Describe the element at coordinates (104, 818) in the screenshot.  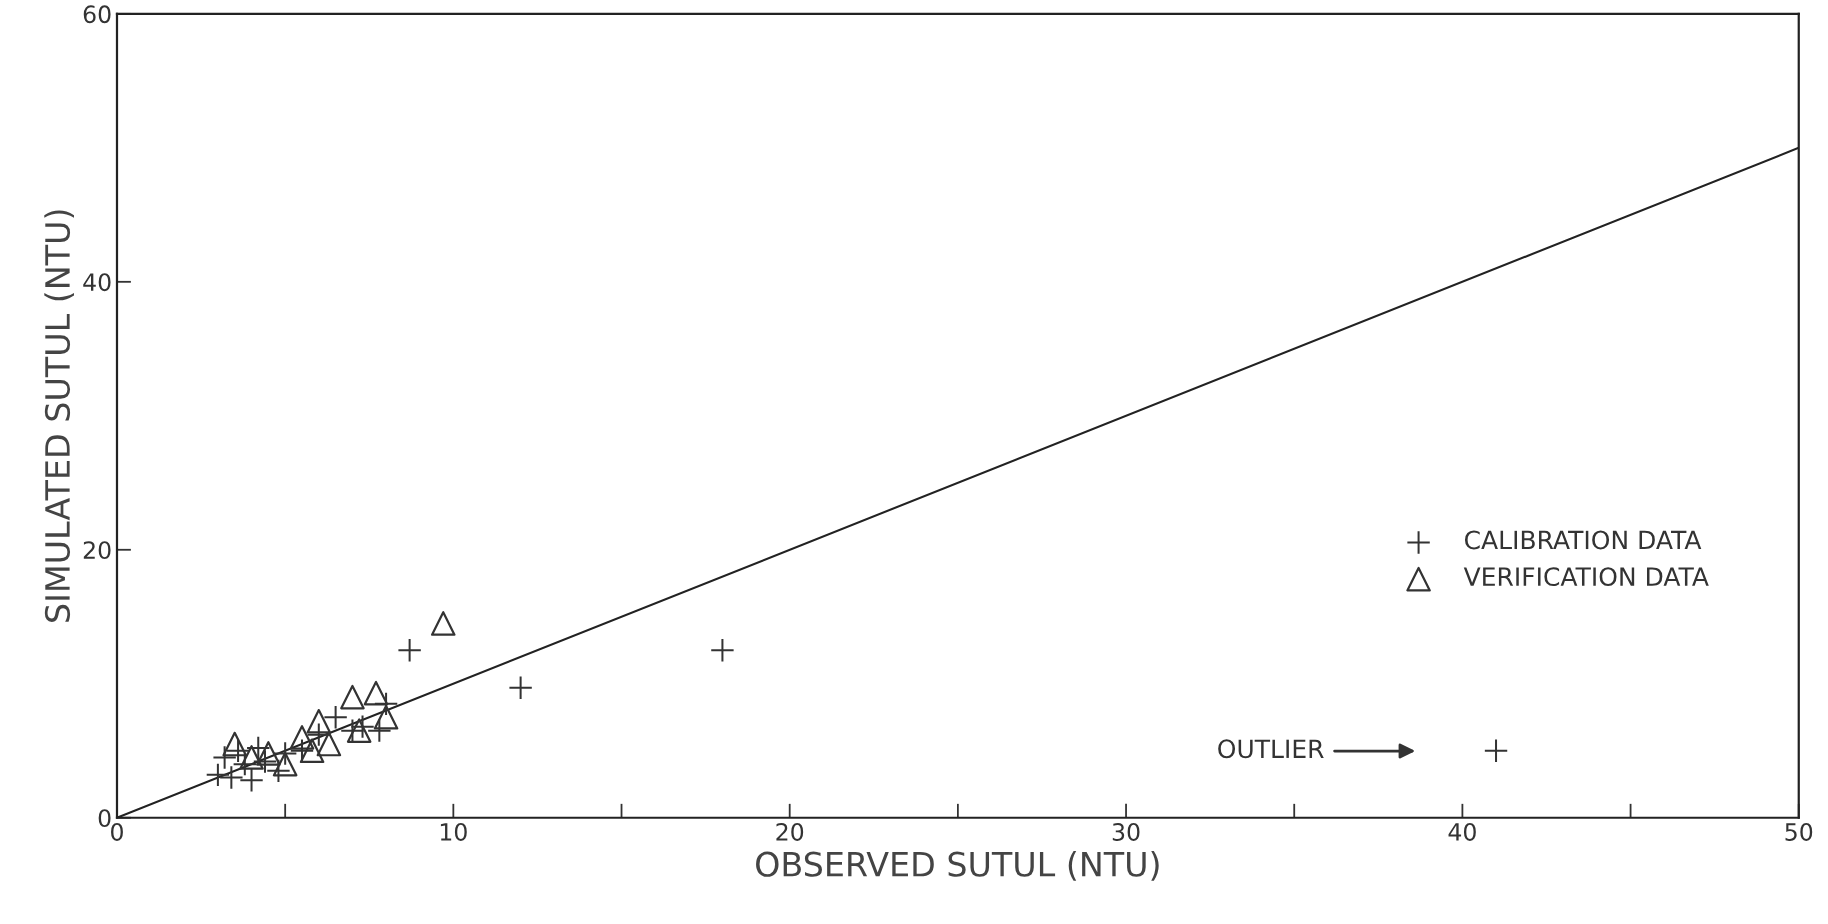
I see `y-tick-label: 0` at that location.